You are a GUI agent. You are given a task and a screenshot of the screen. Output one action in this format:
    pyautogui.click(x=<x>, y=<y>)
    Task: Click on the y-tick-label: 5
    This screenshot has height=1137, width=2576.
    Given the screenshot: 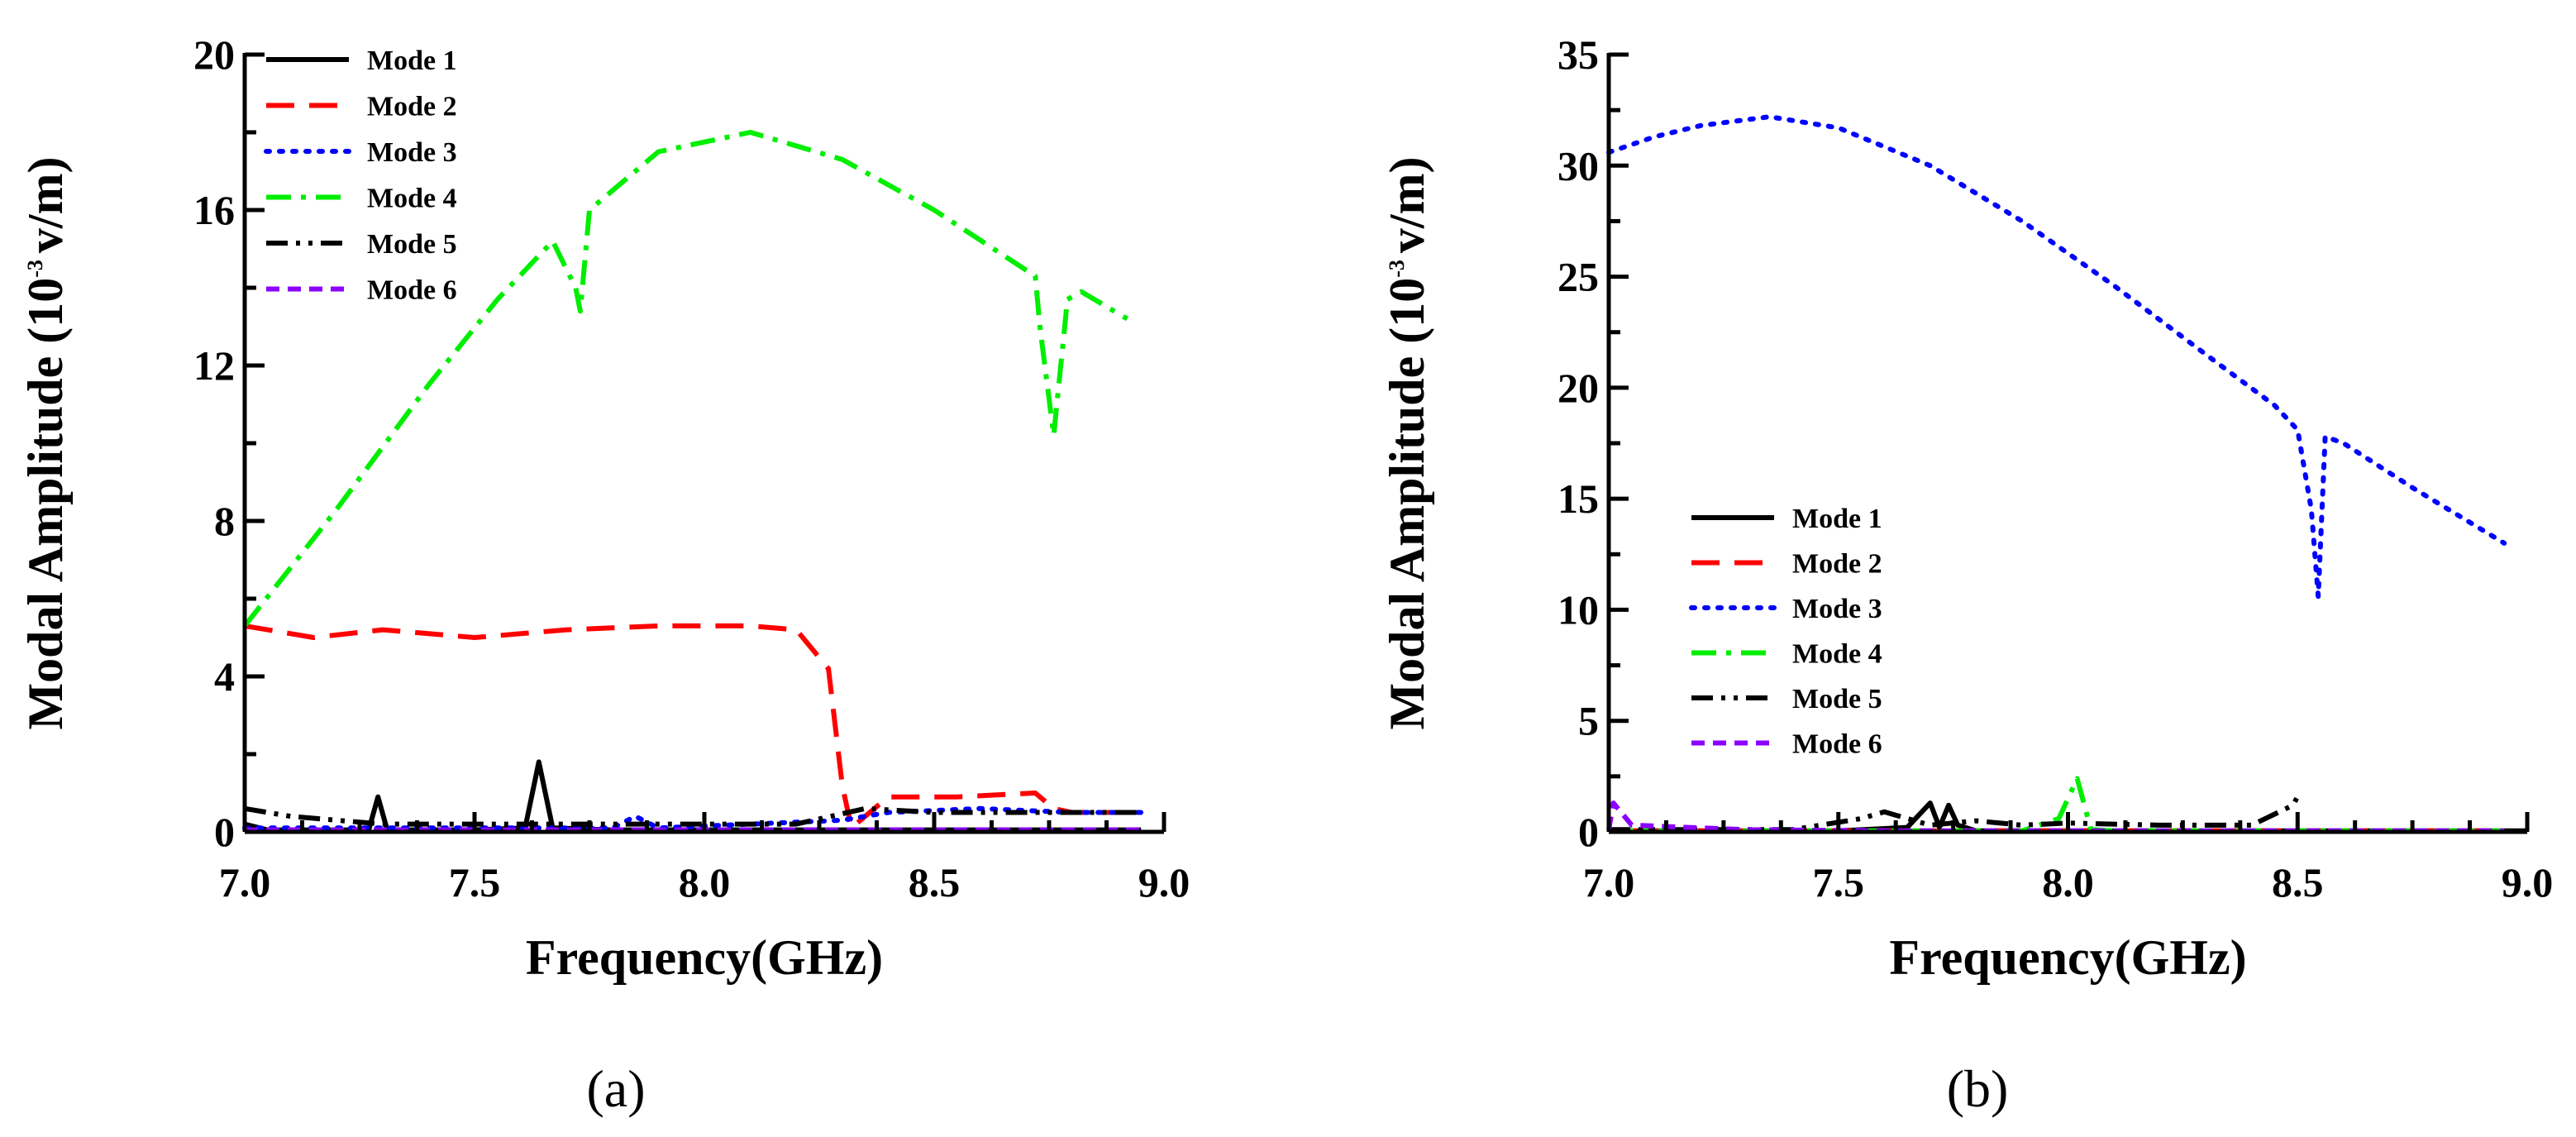 What is the action you would take?
    pyautogui.click(x=1588, y=721)
    